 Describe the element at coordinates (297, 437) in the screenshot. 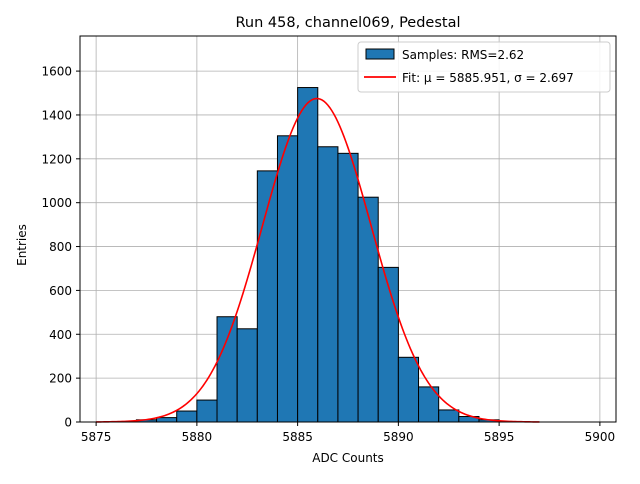

I see `x-tick-label: 5885` at that location.